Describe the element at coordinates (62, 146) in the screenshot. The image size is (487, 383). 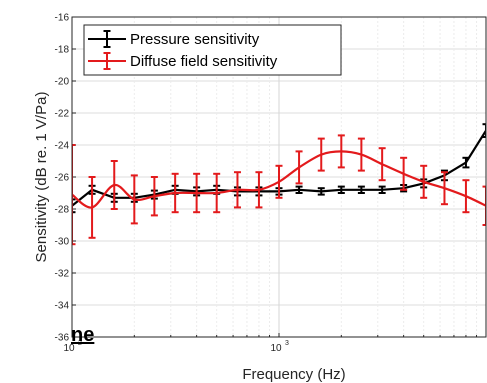
I see `y-tick-label: -24` at that location.